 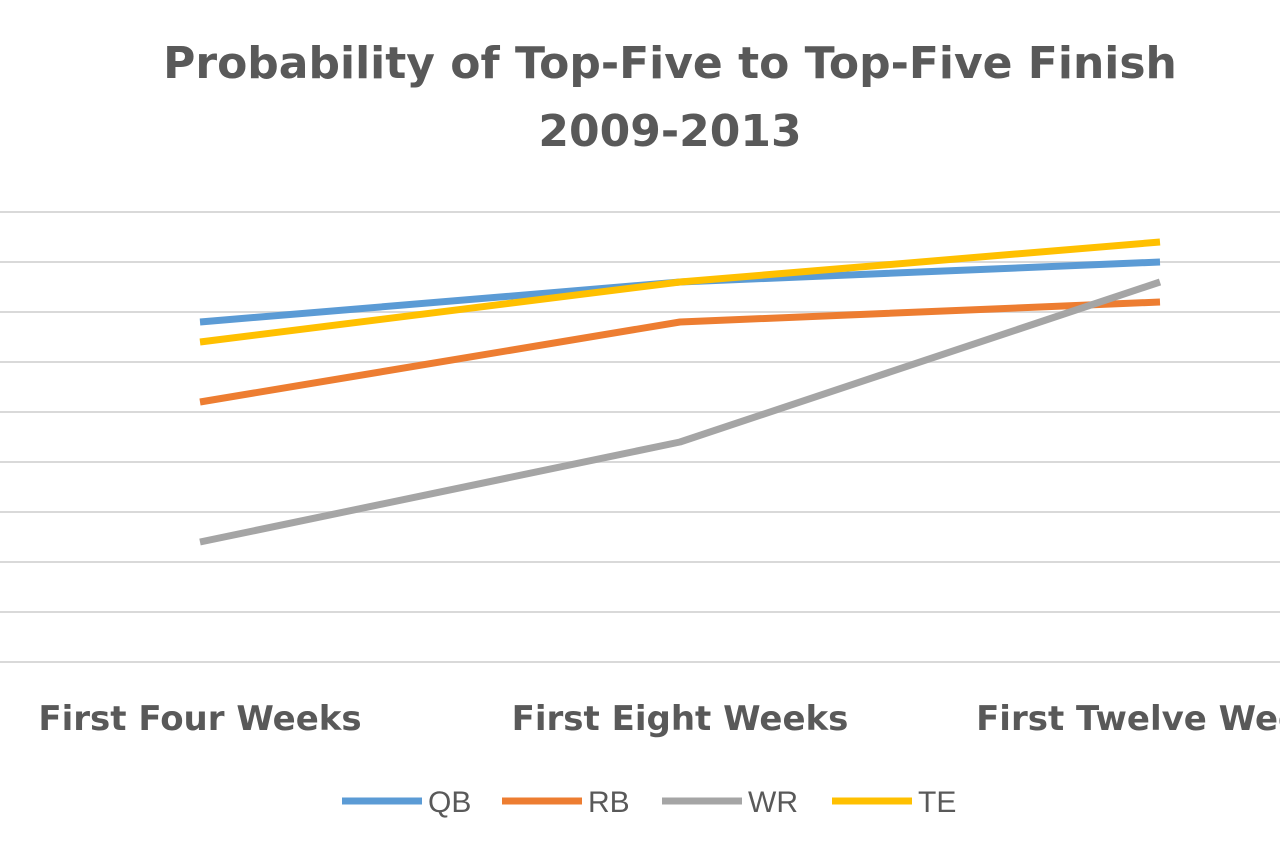 What do you see at coordinates (1128, 719) in the screenshot?
I see `x-tick-label: First Twelve Weeks` at bounding box center [1128, 719].